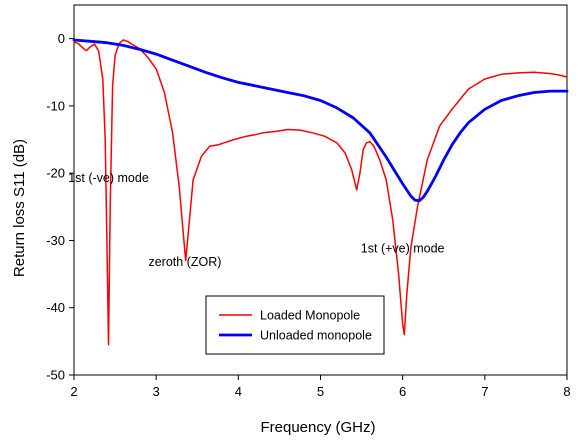  I want to click on y-tick-label: -20, so click(55, 173).